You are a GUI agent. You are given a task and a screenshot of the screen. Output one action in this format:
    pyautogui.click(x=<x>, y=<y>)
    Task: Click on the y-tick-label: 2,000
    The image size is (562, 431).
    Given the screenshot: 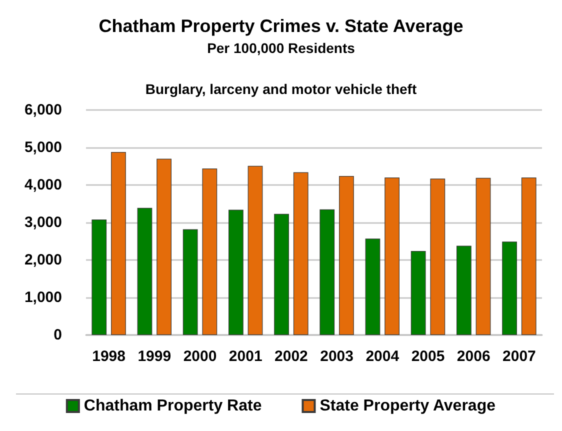 What is the action you would take?
    pyautogui.click(x=43, y=260)
    